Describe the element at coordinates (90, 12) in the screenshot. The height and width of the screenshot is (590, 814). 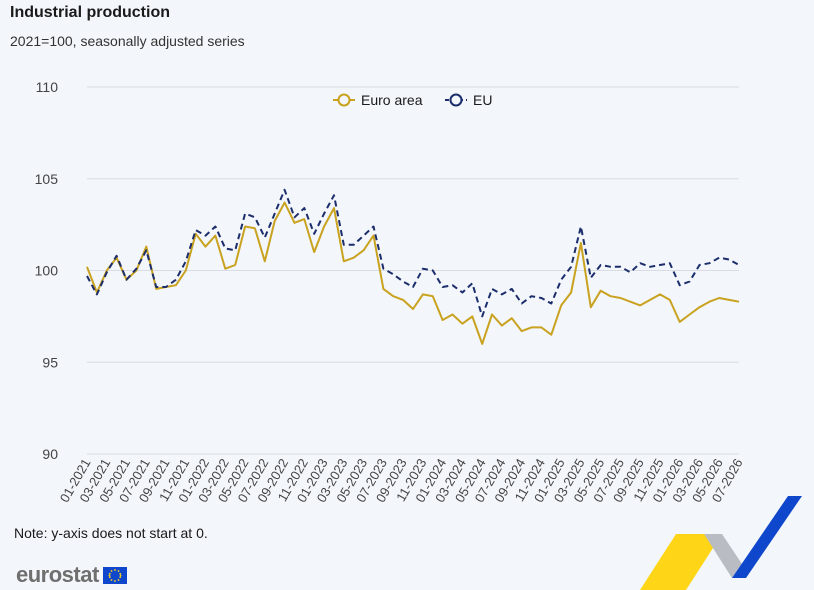
I see `chart-title: Industrial production` at that location.